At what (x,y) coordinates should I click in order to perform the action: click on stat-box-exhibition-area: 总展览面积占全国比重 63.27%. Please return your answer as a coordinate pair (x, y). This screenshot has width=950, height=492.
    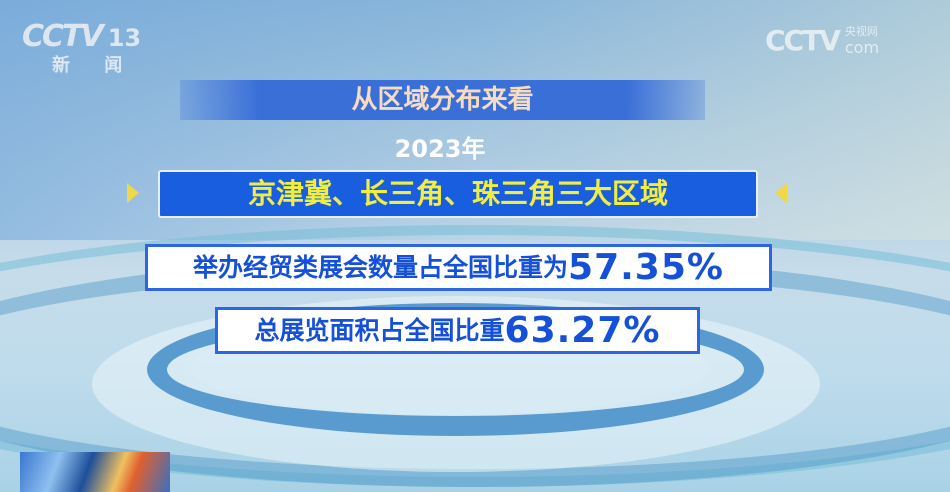
    Looking at the image, I should click on (457, 330).